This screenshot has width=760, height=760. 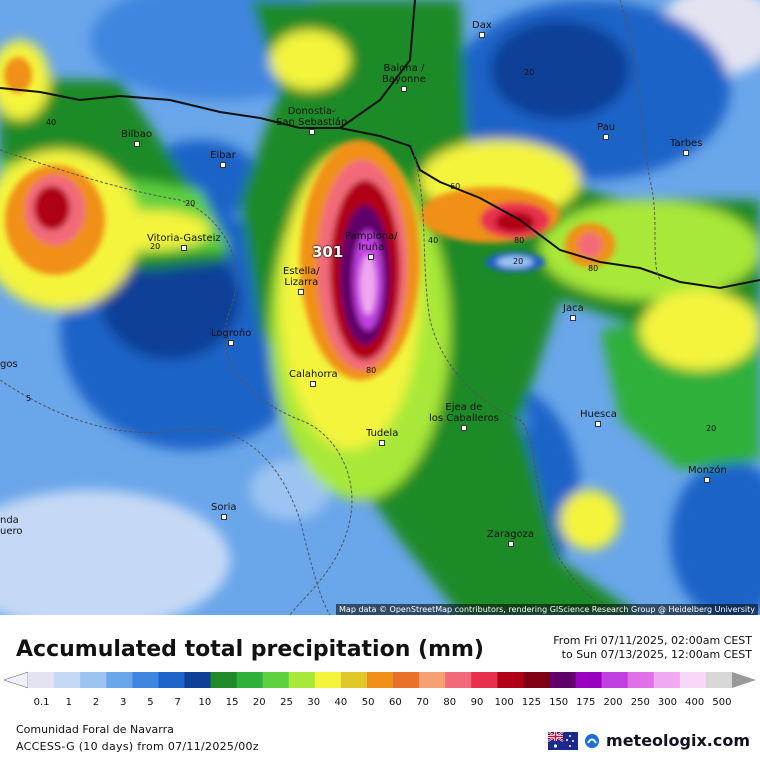 What do you see at coordinates (482, 29) in the screenshot?
I see `city-dax: Dax` at bounding box center [482, 29].